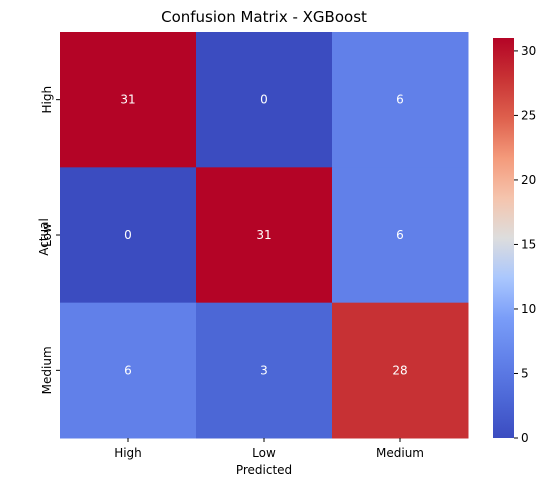 Image resolution: width=558 pixels, height=490 pixels. Describe the element at coordinates (47, 100) in the screenshot. I see `y-tick-label: High` at that location.